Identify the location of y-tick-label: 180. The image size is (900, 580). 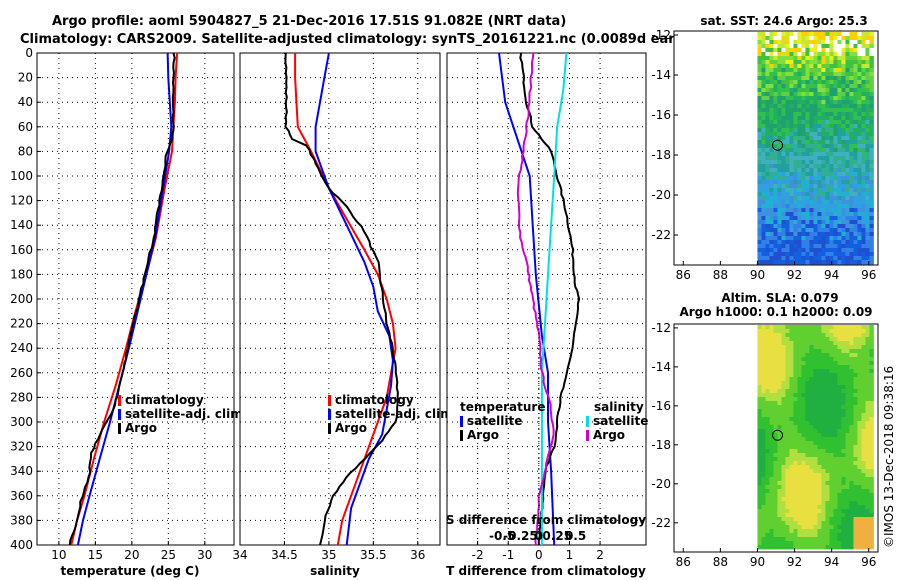
(21, 274).